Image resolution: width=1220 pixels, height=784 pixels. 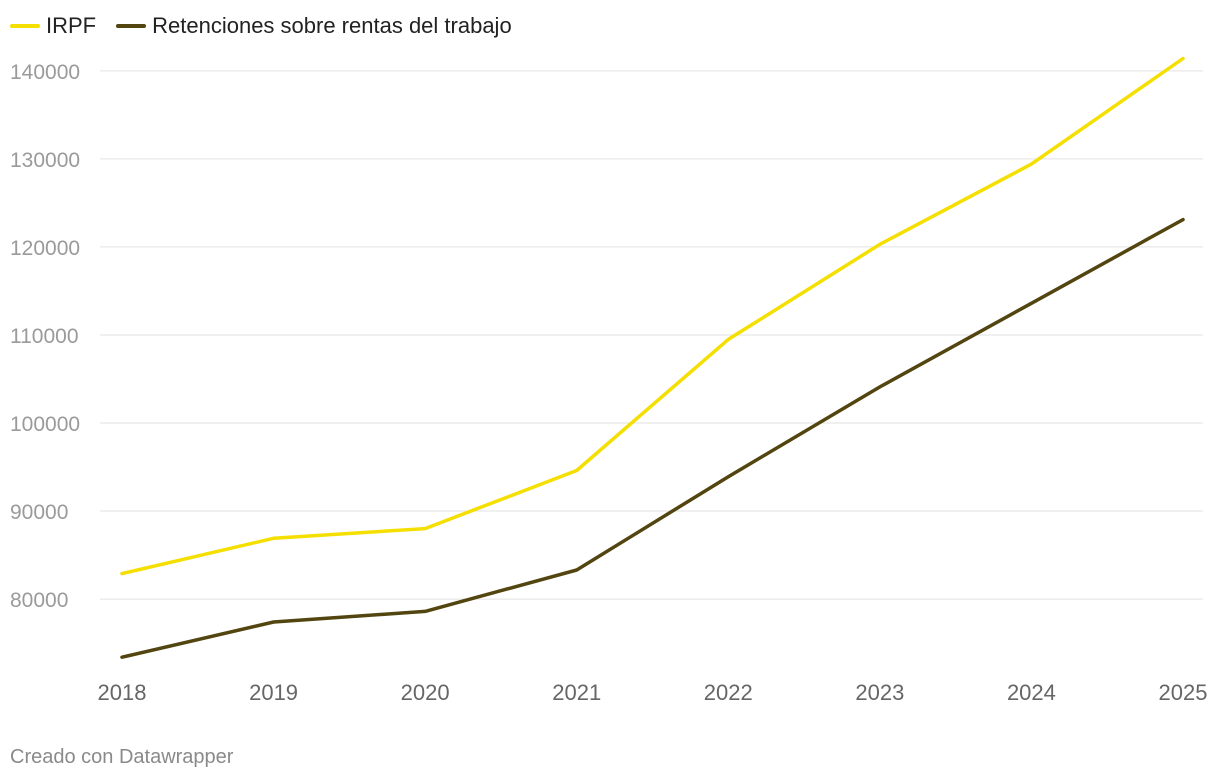 I want to click on x-tick-label: 2024, so click(x=1031, y=692).